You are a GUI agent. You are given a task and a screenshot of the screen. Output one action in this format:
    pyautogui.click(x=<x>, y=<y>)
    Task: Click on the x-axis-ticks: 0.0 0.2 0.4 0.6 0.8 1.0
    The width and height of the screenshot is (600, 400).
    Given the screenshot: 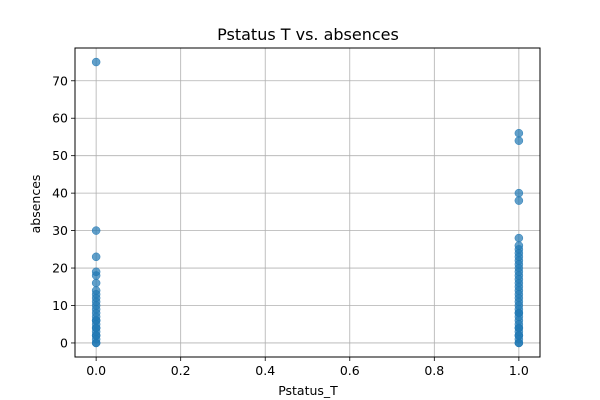 What is the action you would take?
    pyautogui.click(x=307, y=367)
    